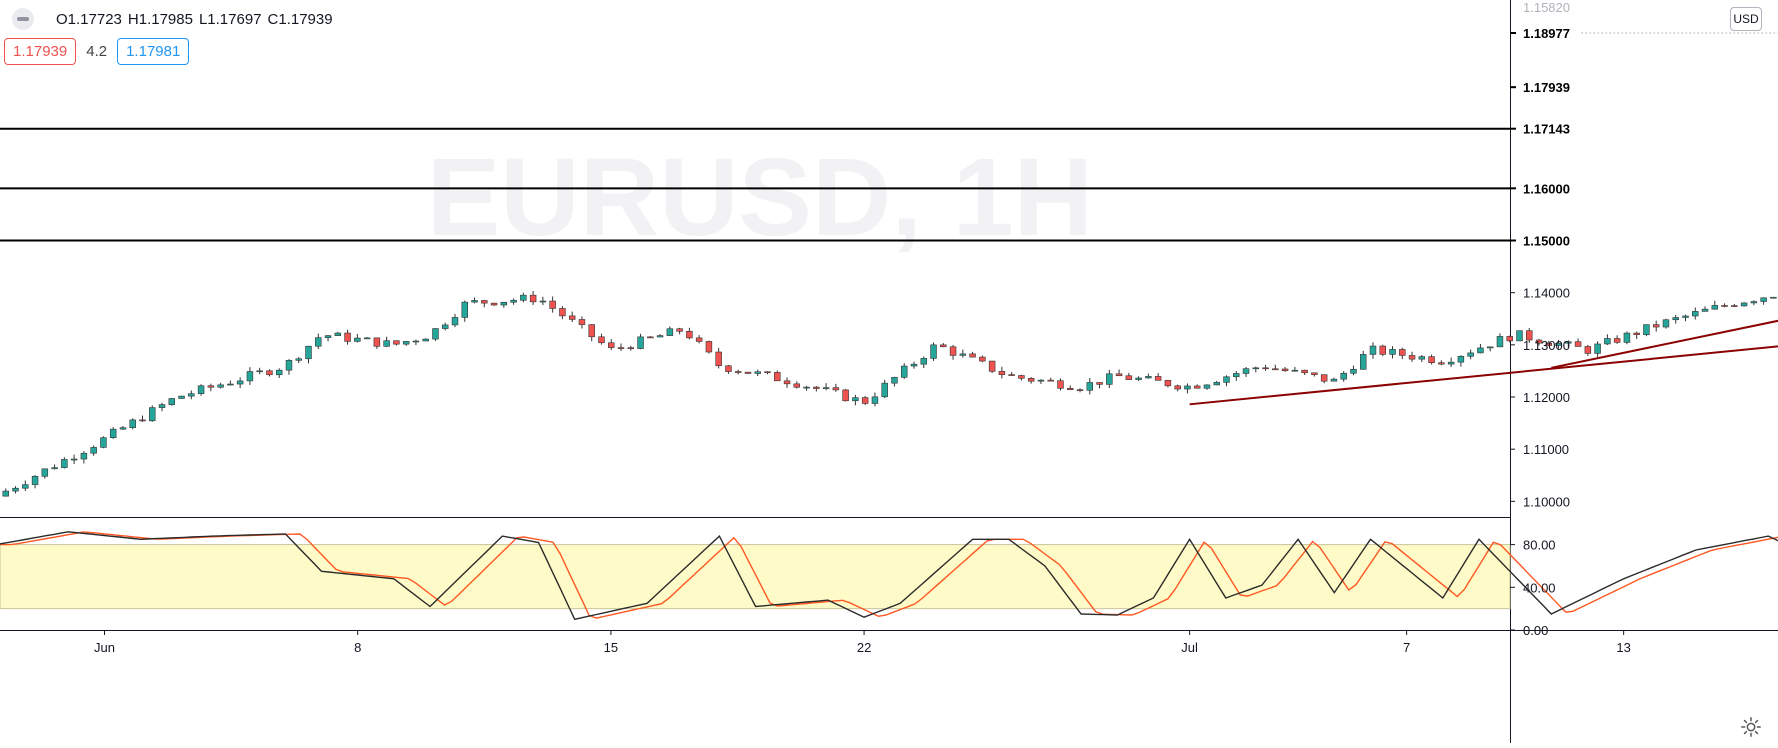 Image resolution: width=1778 pixels, height=748 pixels. I want to click on price-tag-label: 1.17939, so click(1546, 87).